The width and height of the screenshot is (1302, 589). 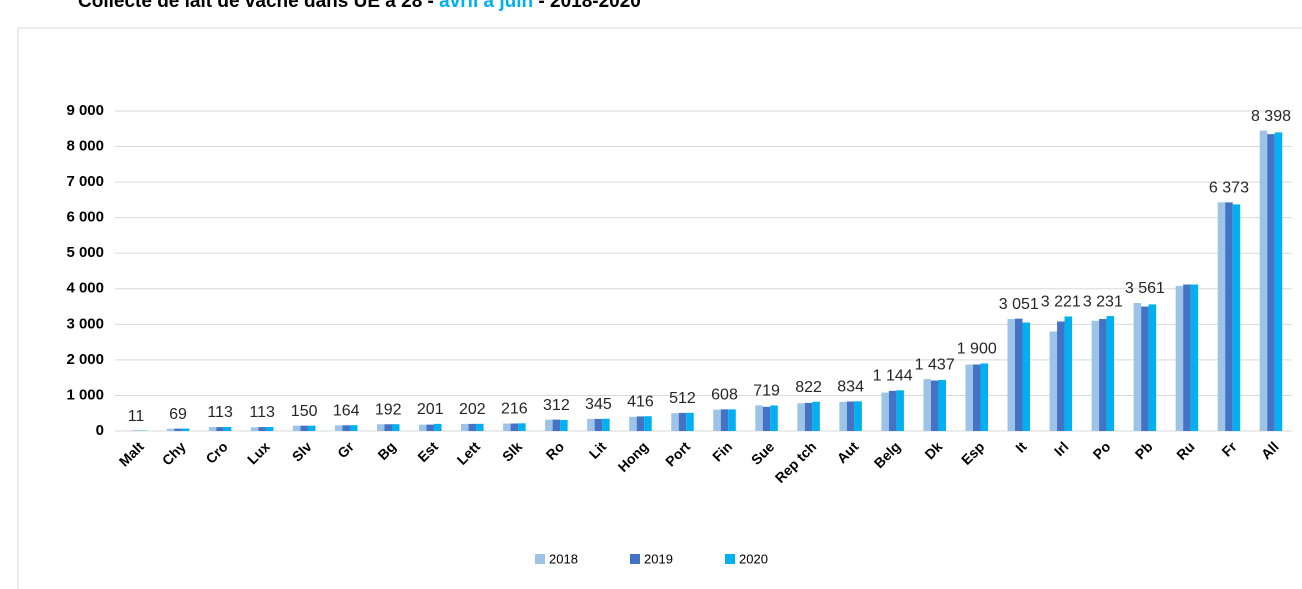 I want to click on value-label: 512, so click(x=682, y=398).